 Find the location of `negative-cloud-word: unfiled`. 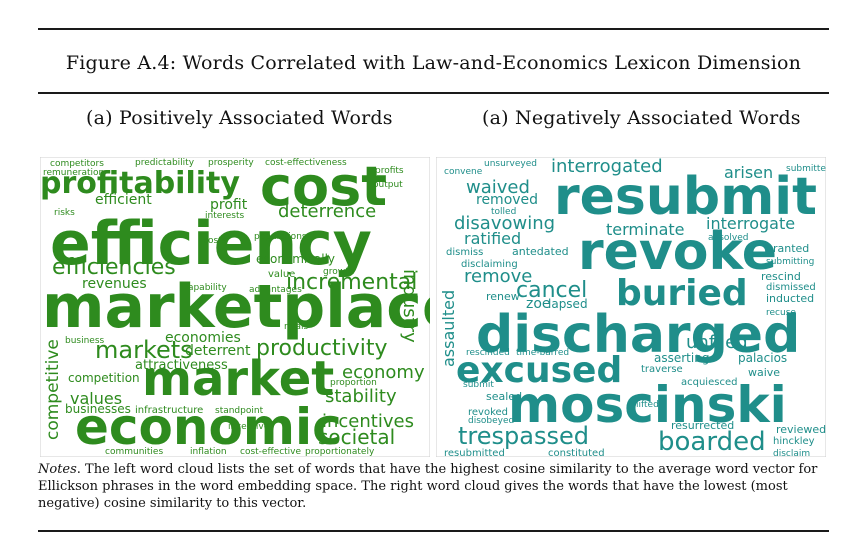

negative-cloud-word: unfiled is located at coordinates (717, 342).